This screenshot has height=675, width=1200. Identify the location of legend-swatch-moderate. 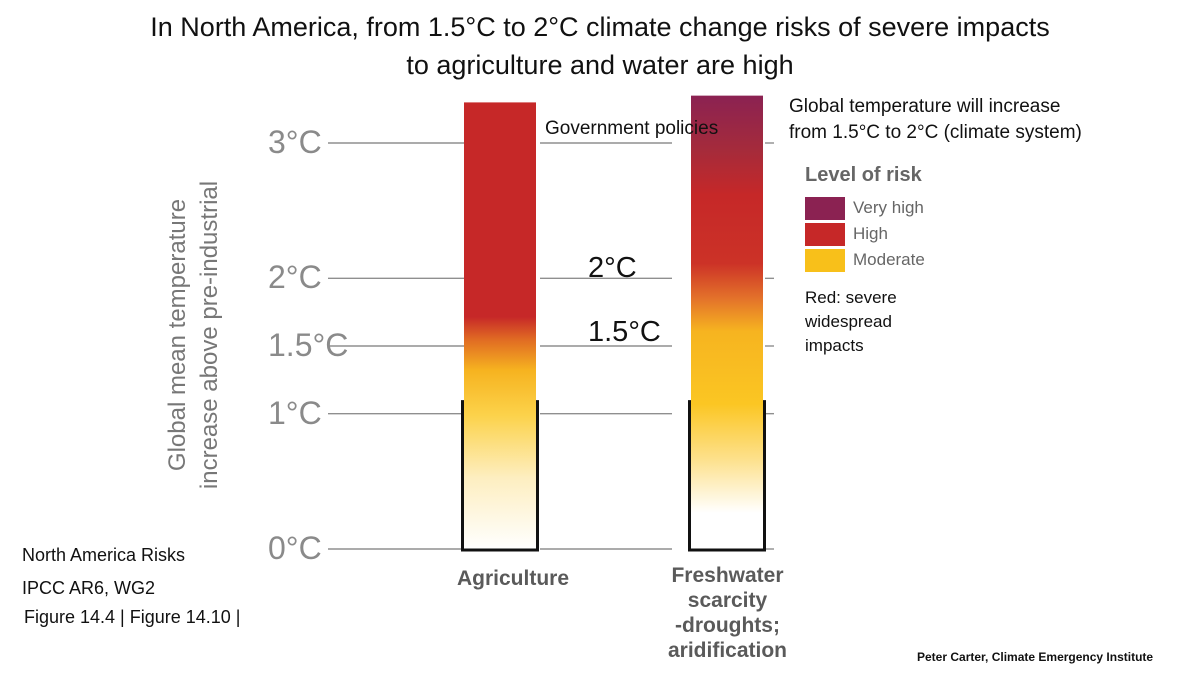
(825, 260).